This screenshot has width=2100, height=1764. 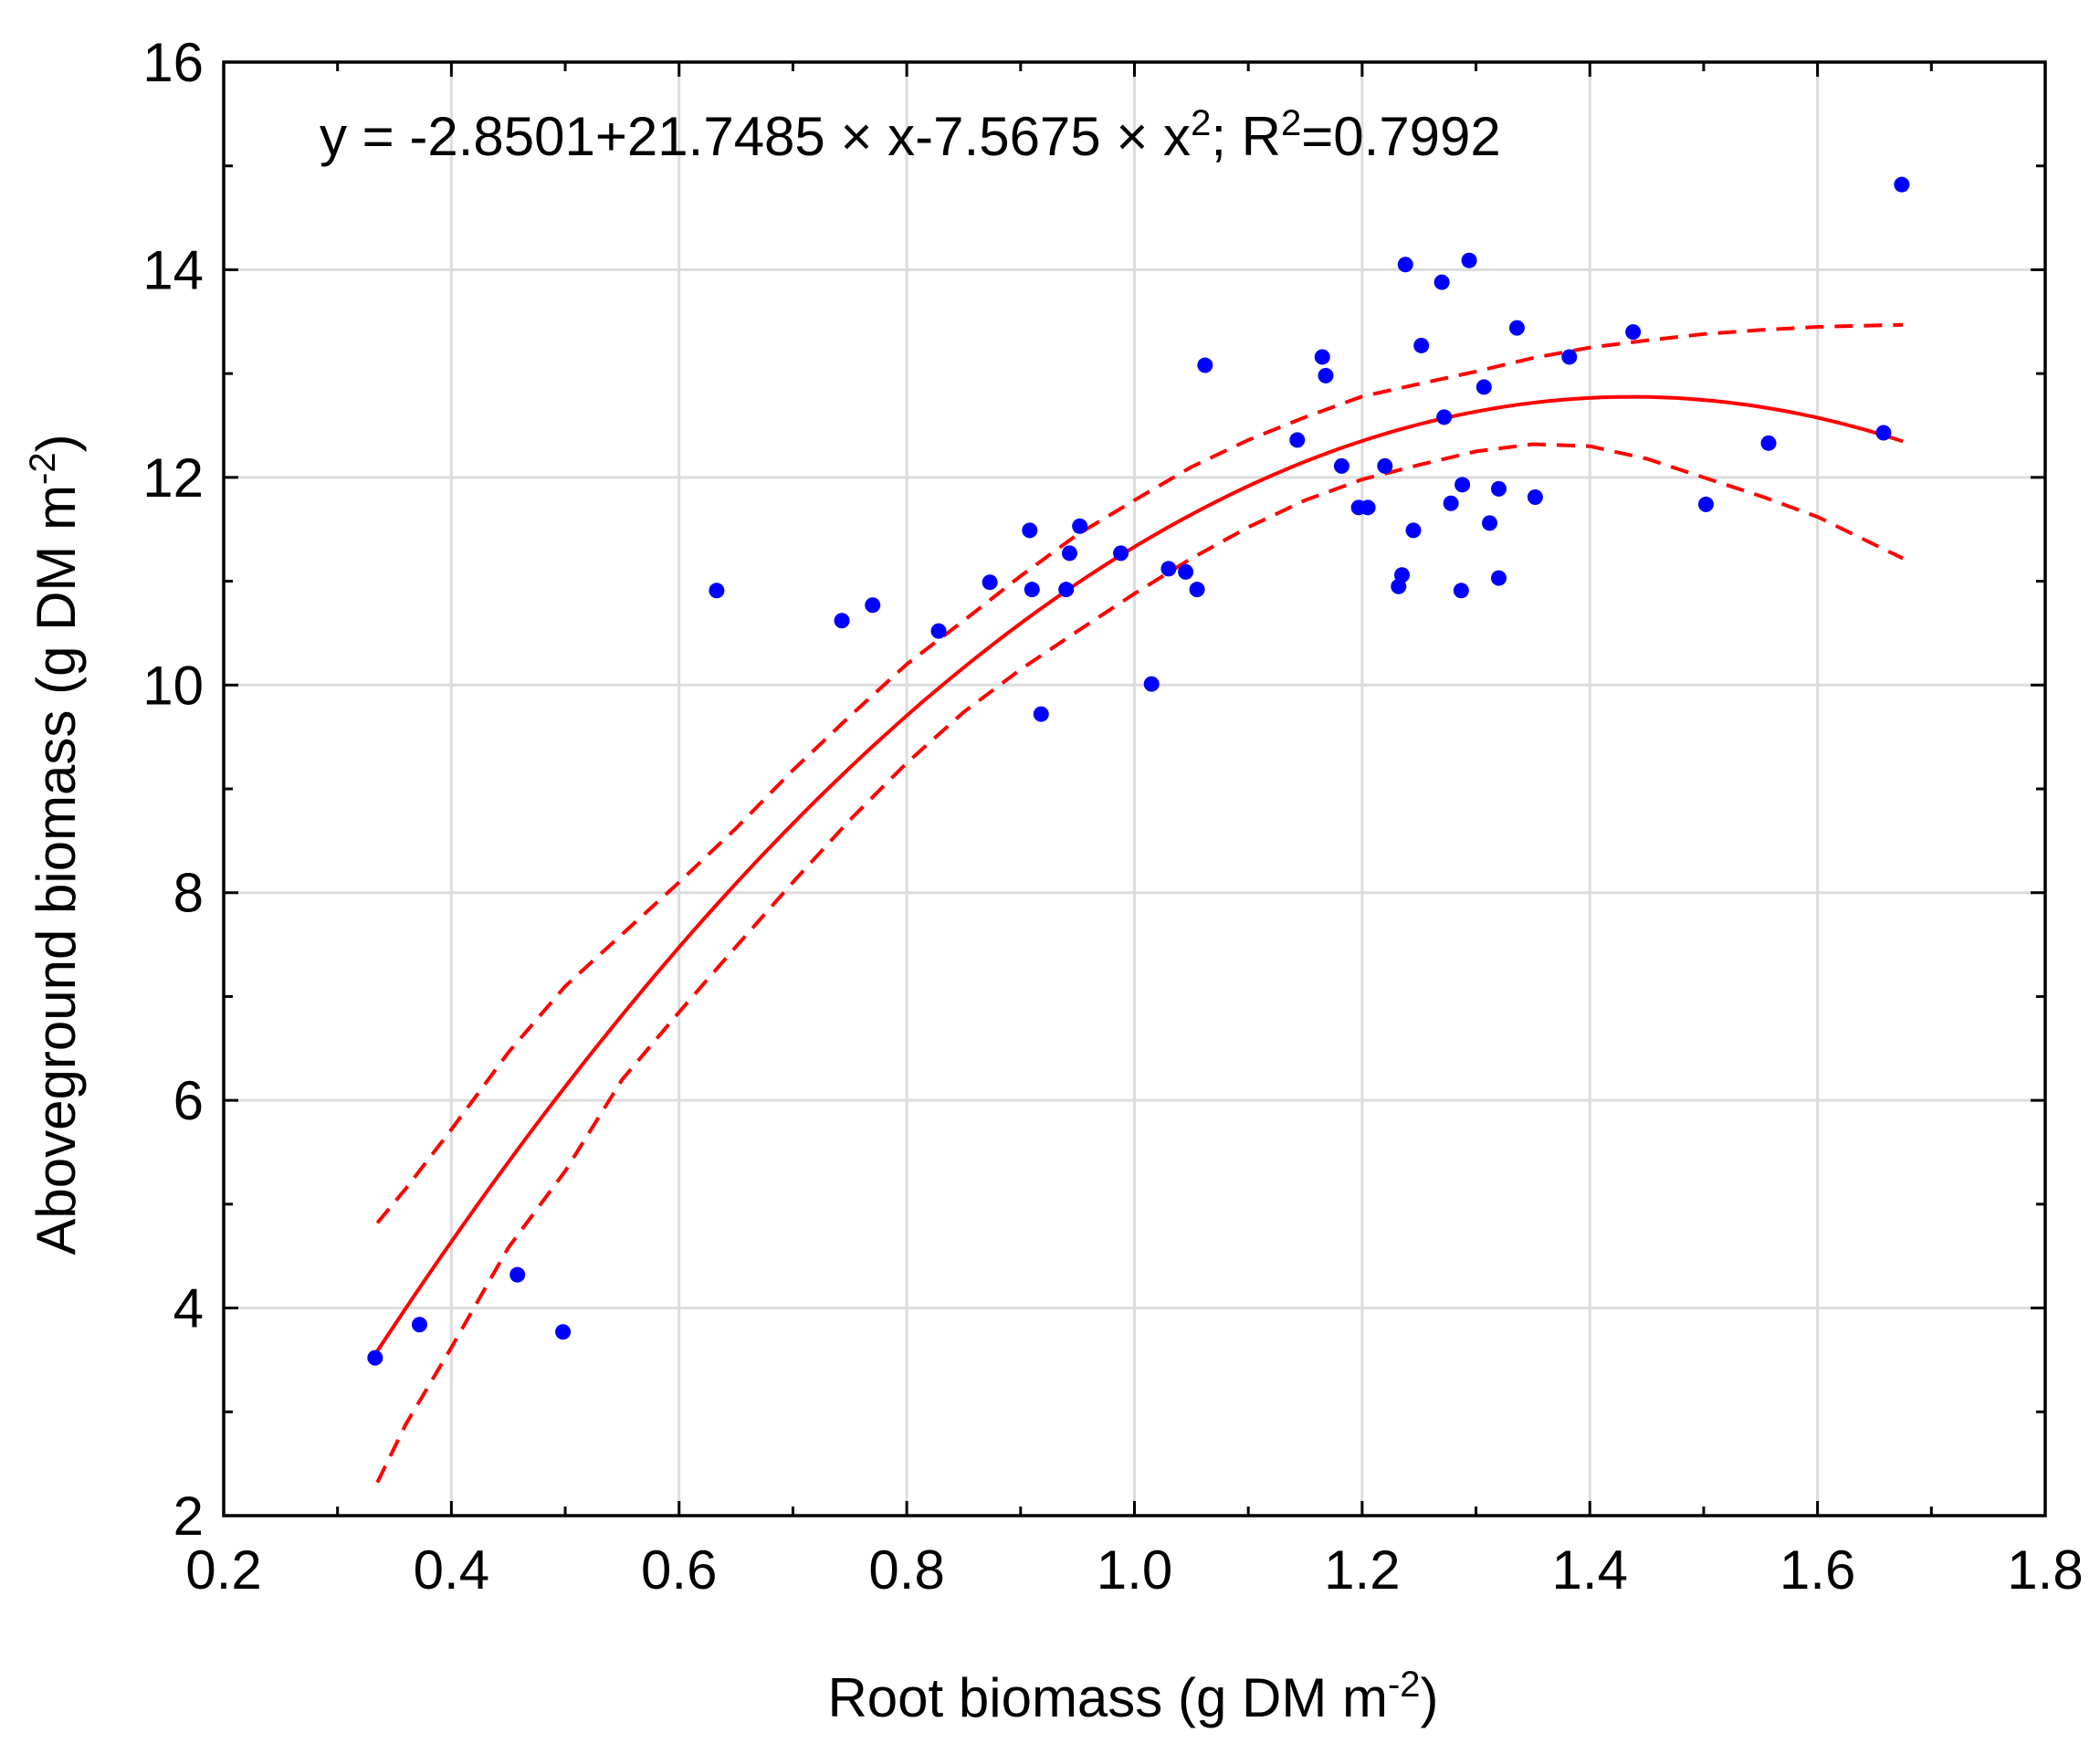 I want to click on y-axis-title: Aboveground biomass (g DM m-2), so click(x=55, y=845).